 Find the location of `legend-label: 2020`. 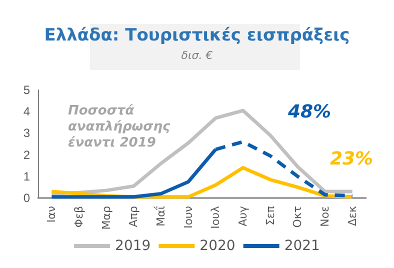

legend-label: 2020 is located at coordinates (218, 246).